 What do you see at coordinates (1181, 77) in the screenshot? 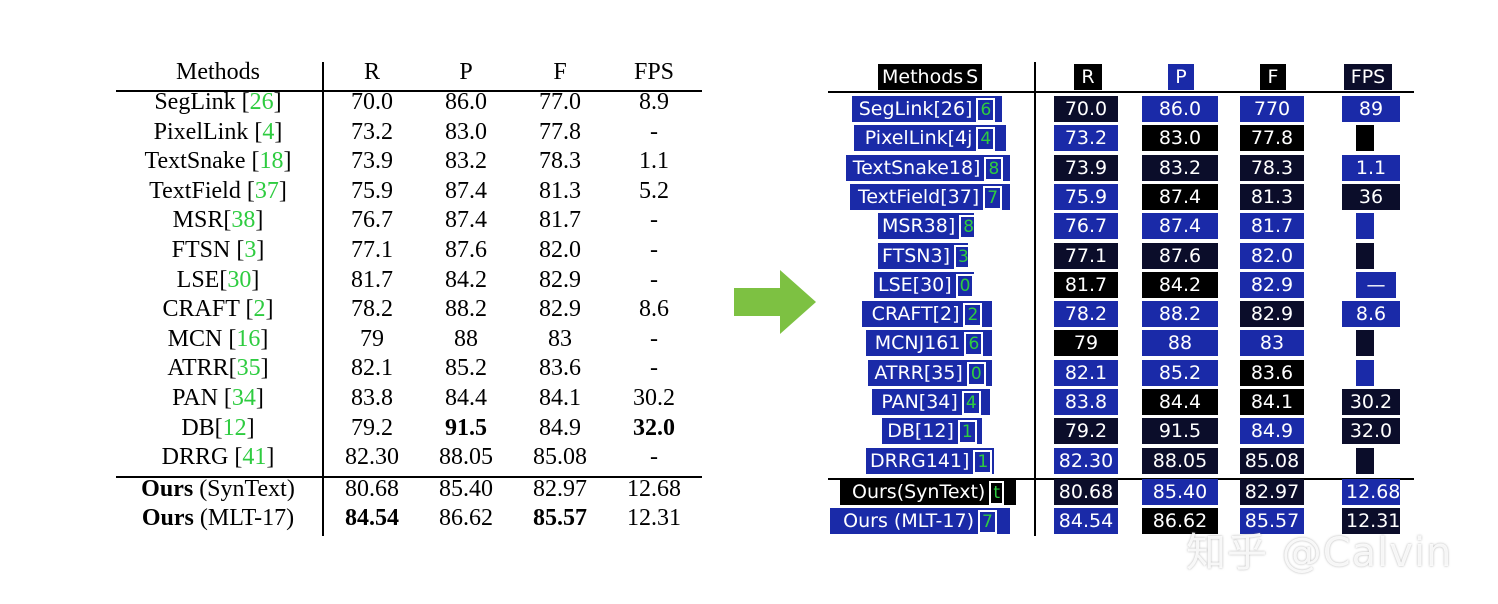
I see `ocr-header-p: P` at bounding box center [1181, 77].